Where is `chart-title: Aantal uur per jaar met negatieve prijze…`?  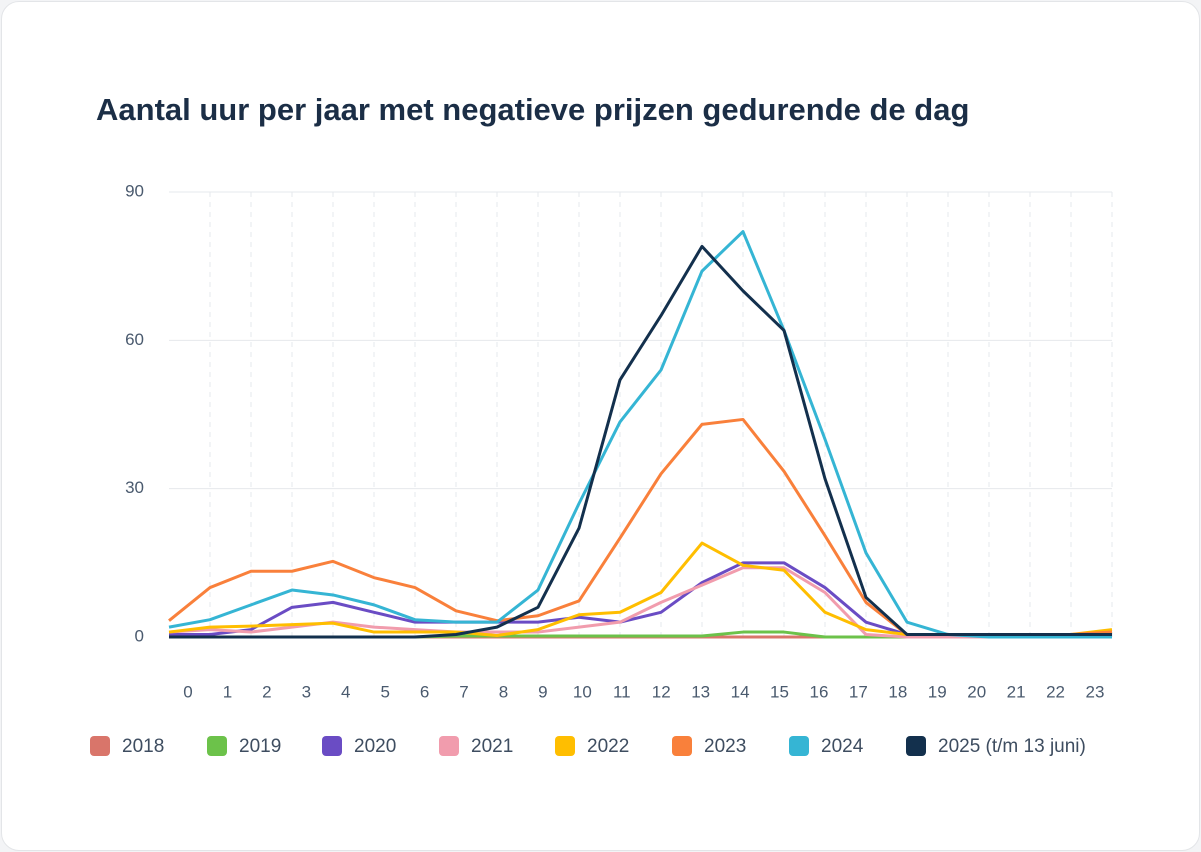
chart-title: Aantal uur per jaar met negatieve prijze… is located at coordinates (532, 109).